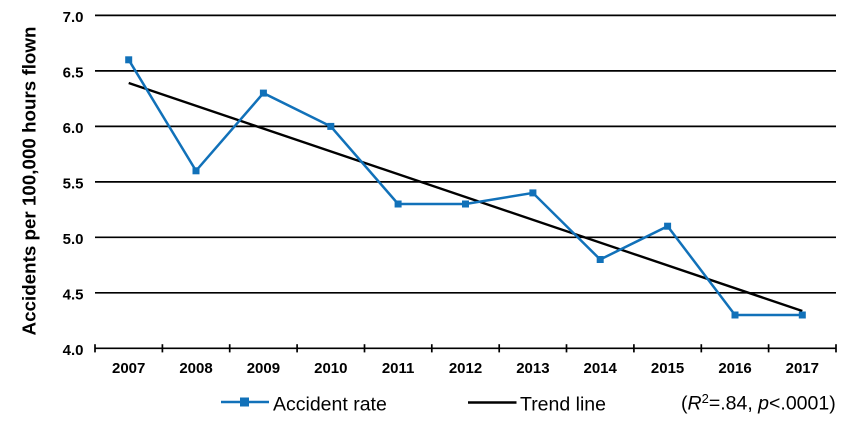  I want to click on svg-text: 2009, so click(263, 368).